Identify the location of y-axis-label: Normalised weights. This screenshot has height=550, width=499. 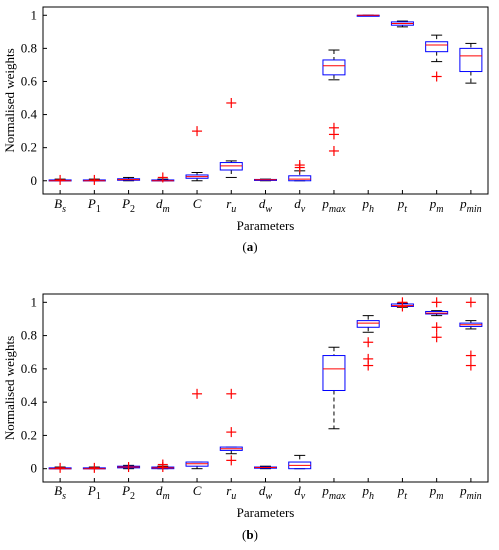
(9, 388).